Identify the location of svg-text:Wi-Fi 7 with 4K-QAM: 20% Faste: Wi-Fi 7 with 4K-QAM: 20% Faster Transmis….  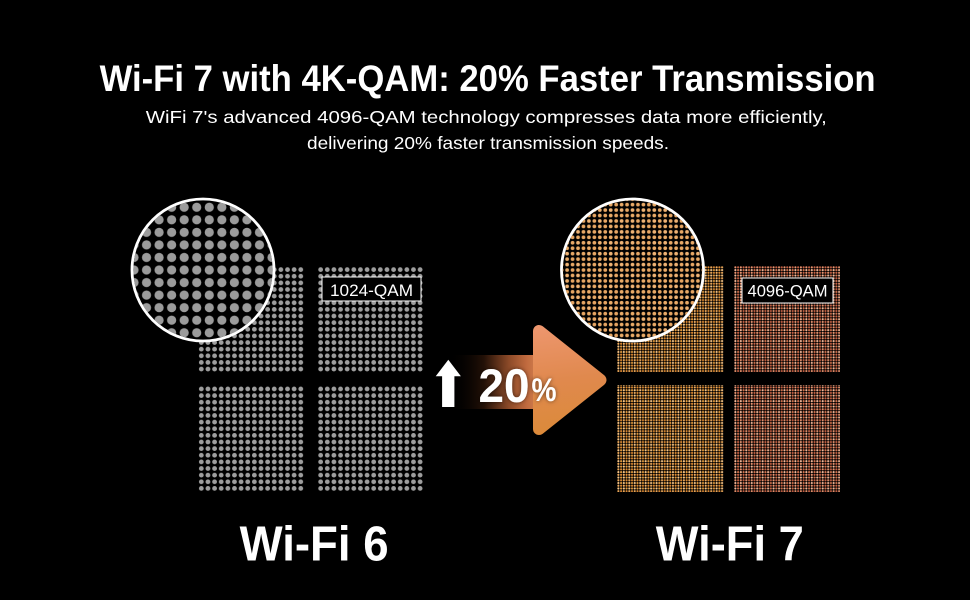
(488, 78).